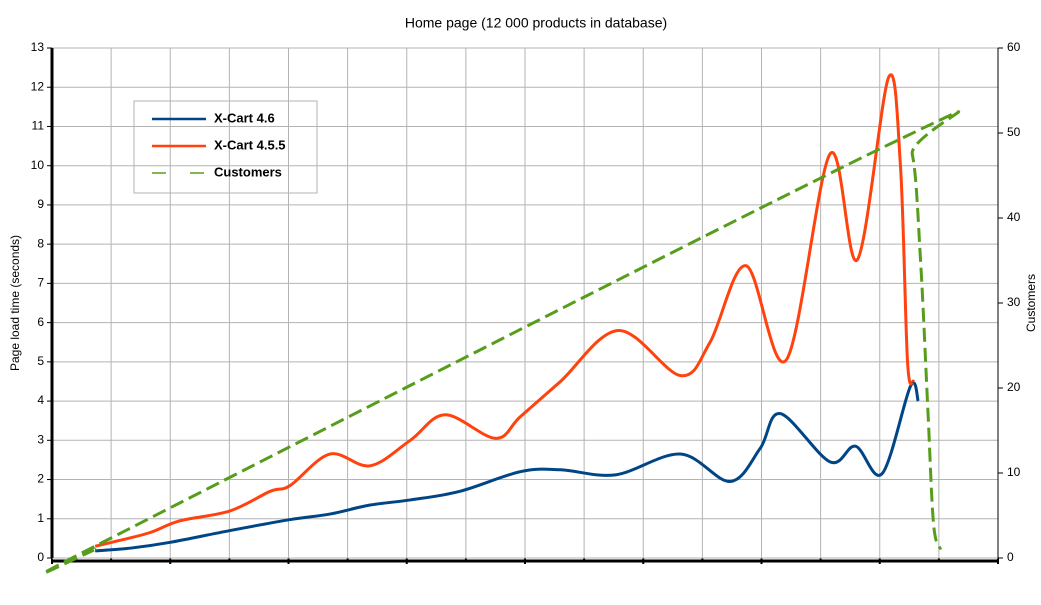 The height and width of the screenshot is (605, 1041). I want to click on y2-tick-label: 0, so click(1010, 557).